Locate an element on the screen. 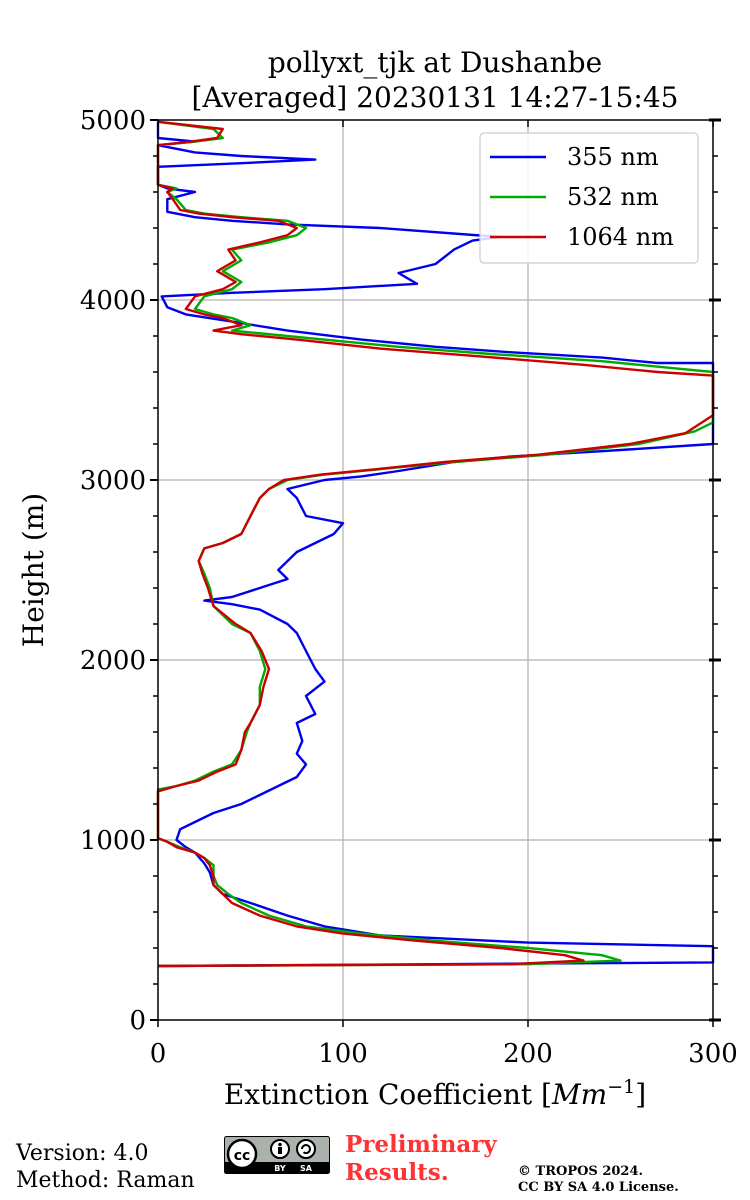 Image resolution: width=750 pixels, height=1200 pixels. x-tick-label: 100 is located at coordinates (343, 1054).